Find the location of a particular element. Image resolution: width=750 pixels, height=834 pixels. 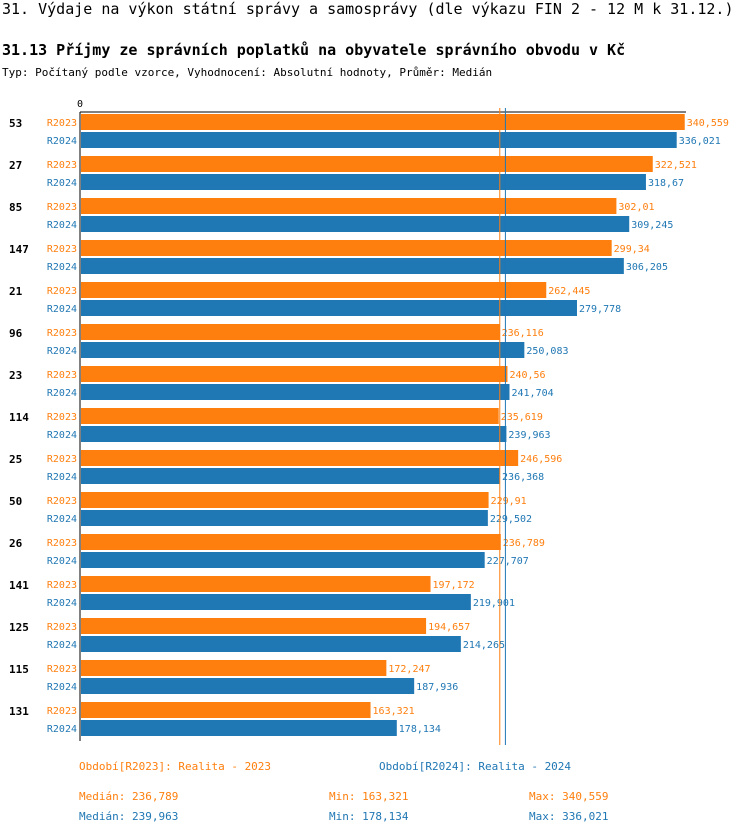

legend-r2023-min: Min: 163,321 is located at coordinates (369, 796).